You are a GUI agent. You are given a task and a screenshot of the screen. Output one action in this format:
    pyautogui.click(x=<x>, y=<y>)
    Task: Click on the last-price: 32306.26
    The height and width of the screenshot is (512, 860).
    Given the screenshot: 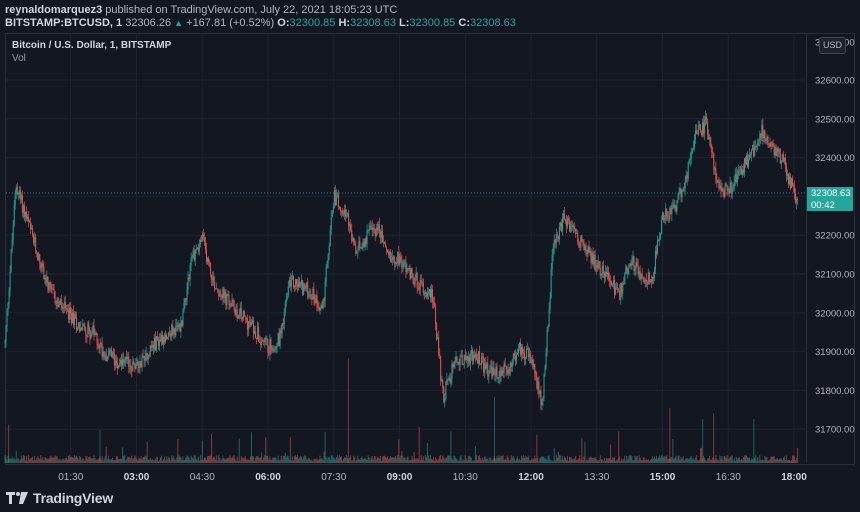 What is the action you would take?
    pyautogui.click(x=148, y=23)
    